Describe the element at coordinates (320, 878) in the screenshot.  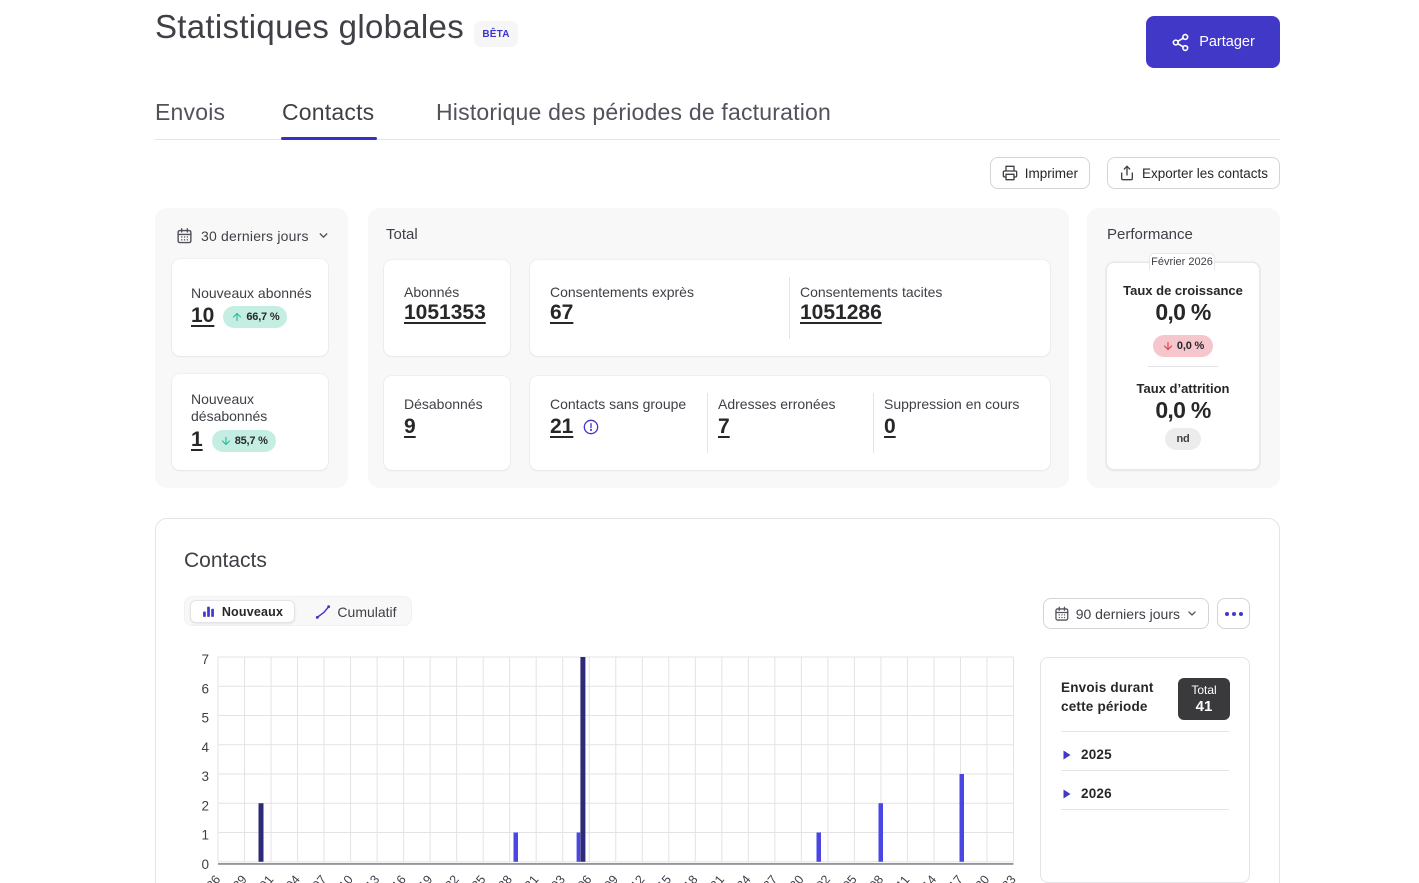
I see `svg-text: 07` at that location.